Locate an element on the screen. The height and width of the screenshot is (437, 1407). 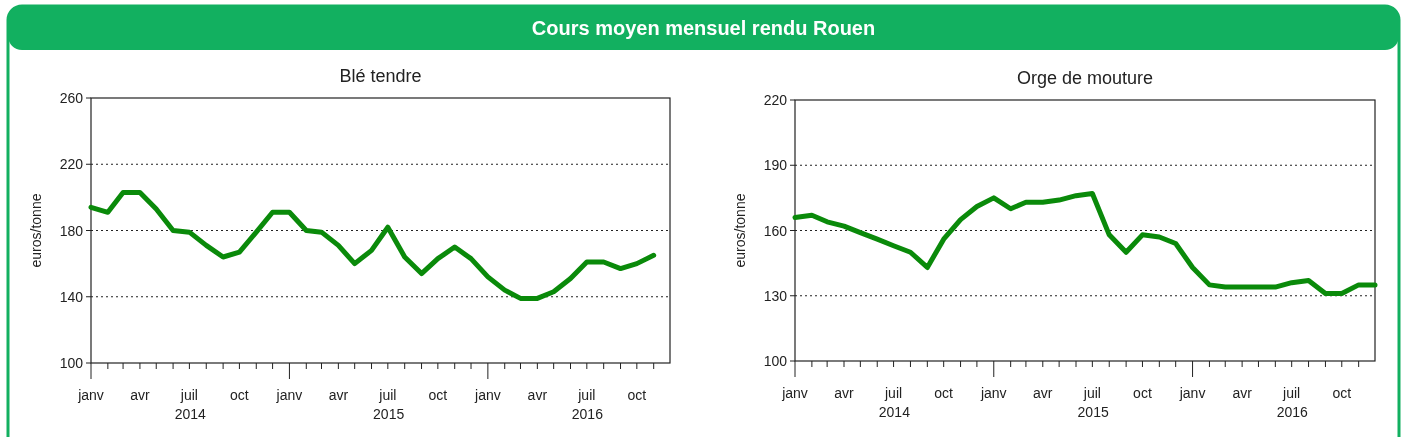
y-tick-label: 130 is located at coordinates (775, 295).